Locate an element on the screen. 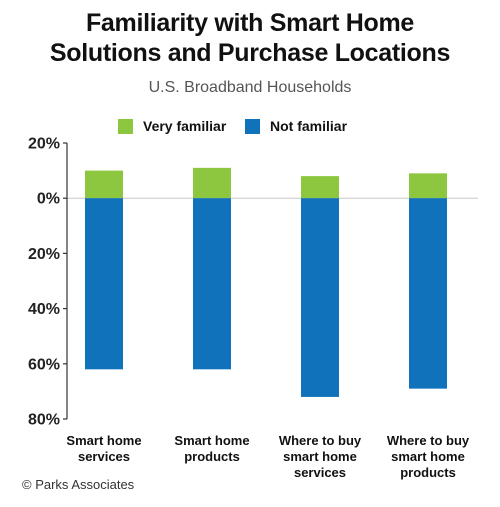  source-credit: © Parks Associates is located at coordinates (78, 484).